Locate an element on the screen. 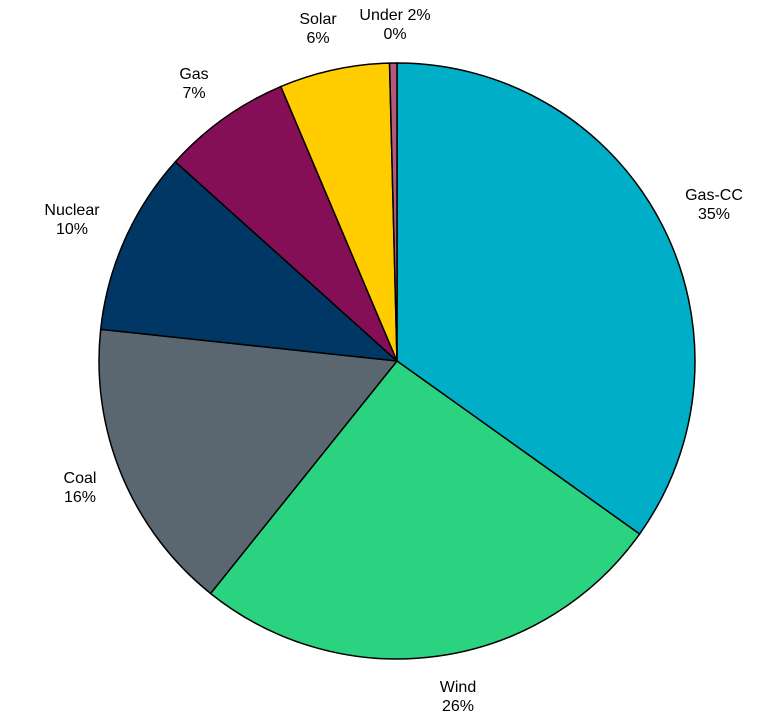 This screenshot has width=768, height=716. slice-gas is located at coordinates (286, 223).